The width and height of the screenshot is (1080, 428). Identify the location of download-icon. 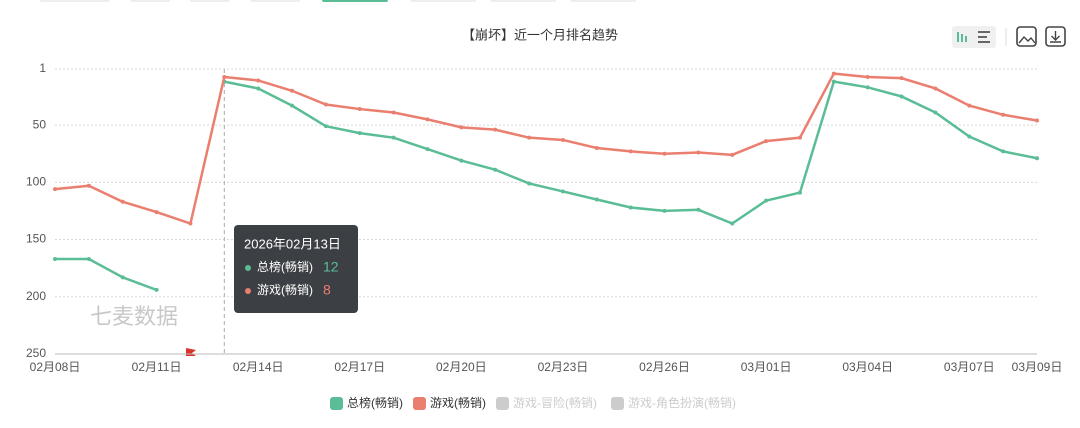
(1055, 36).